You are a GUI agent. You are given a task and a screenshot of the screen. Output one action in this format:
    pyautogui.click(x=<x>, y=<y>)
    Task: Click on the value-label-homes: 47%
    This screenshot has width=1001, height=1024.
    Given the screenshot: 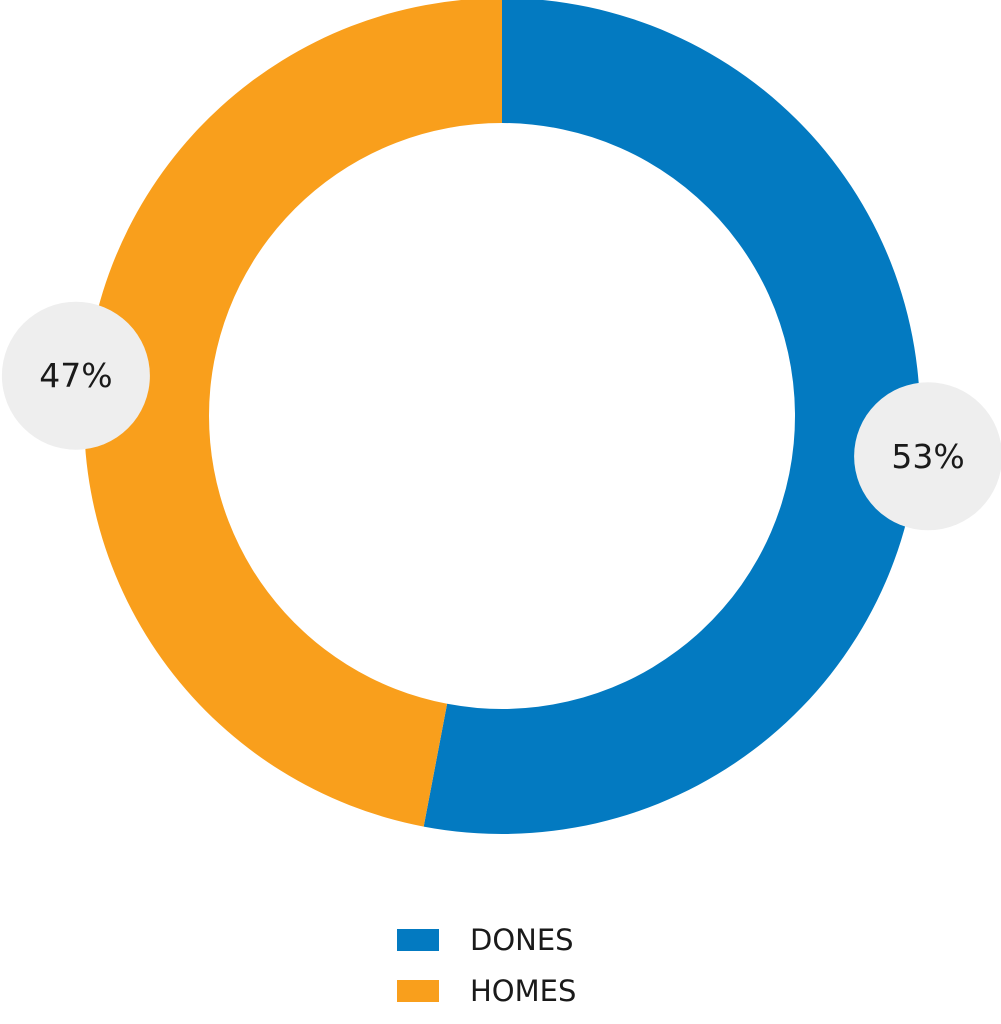 What is the action you would take?
    pyautogui.click(x=75, y=375)
    